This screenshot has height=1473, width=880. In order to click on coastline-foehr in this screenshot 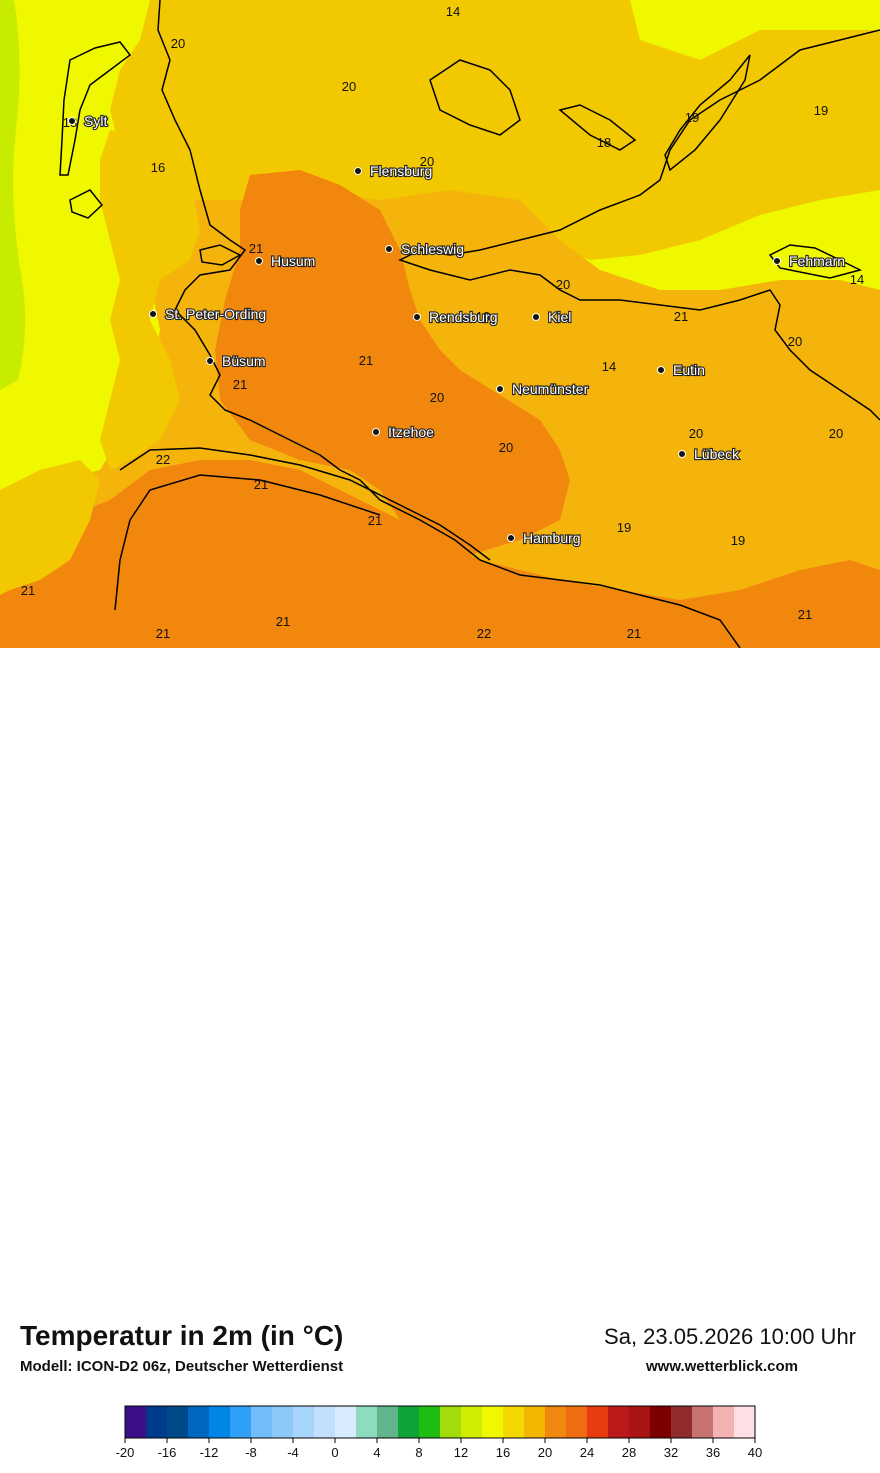, I will do `click(86, 204)`.